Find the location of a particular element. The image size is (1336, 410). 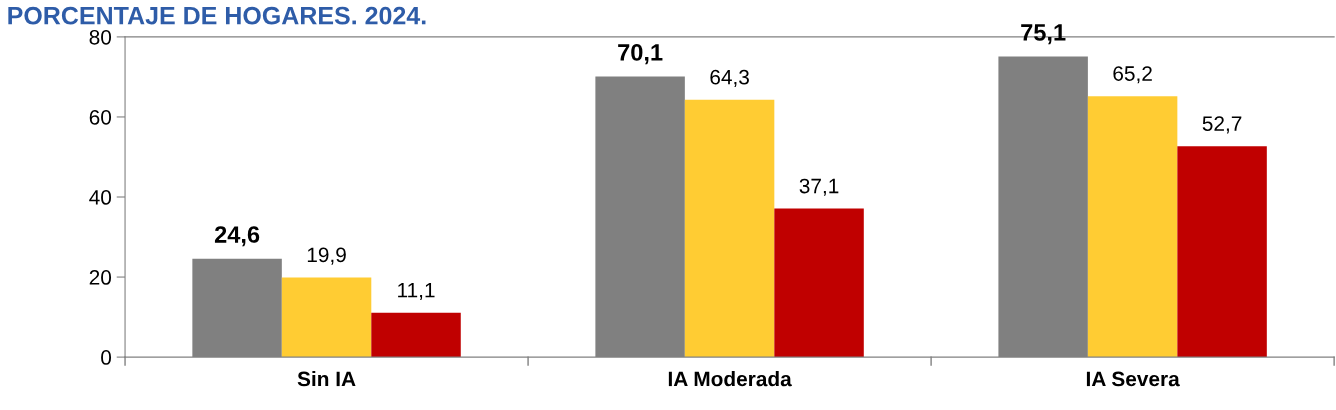

data-label: 37,1 is located at coordinates (819, 187).